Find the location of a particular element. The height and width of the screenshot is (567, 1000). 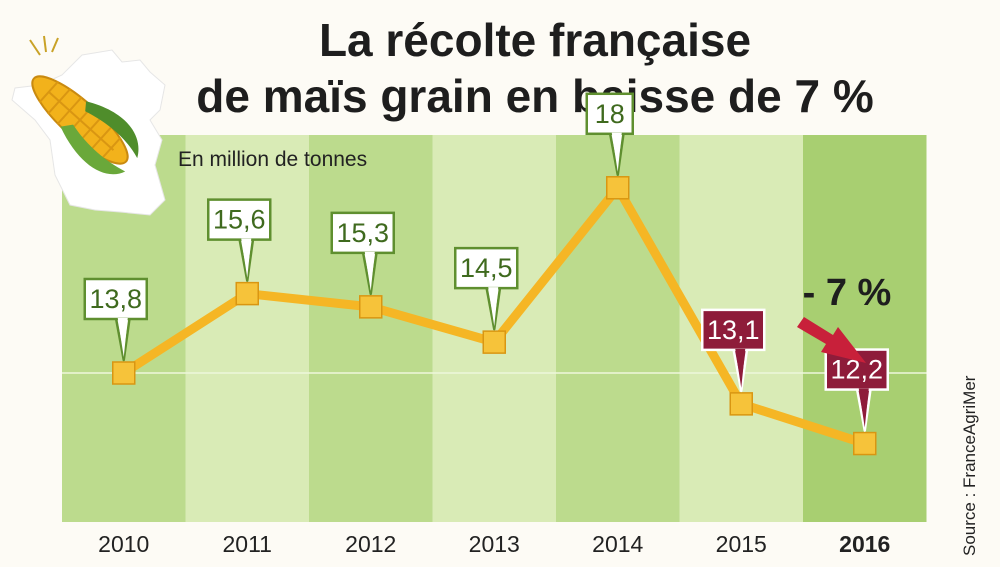

data-label: 14,5 is located at coordinates (486, 288).